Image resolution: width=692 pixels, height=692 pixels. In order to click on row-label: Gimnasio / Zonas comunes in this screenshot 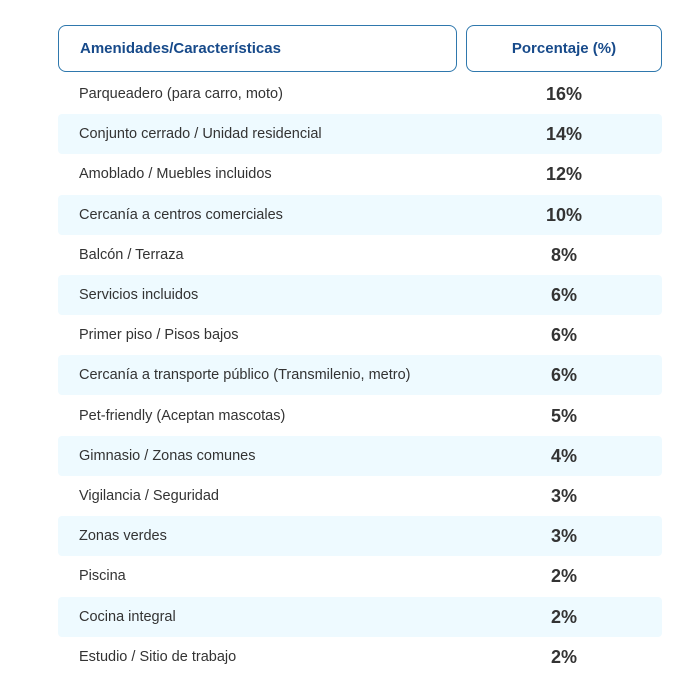, I will do `click(167, 455)`.